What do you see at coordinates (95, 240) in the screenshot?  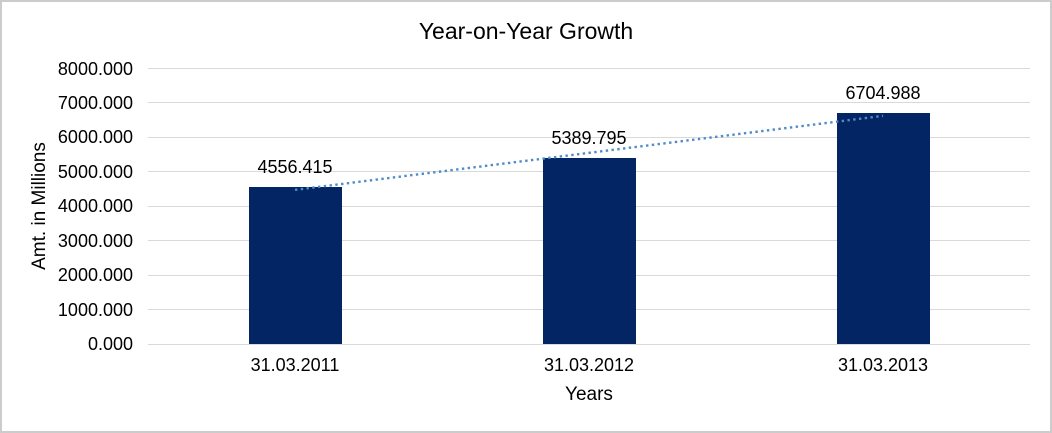 I see `y-tick-label: 3000.000` at bounding box center [95, 240].